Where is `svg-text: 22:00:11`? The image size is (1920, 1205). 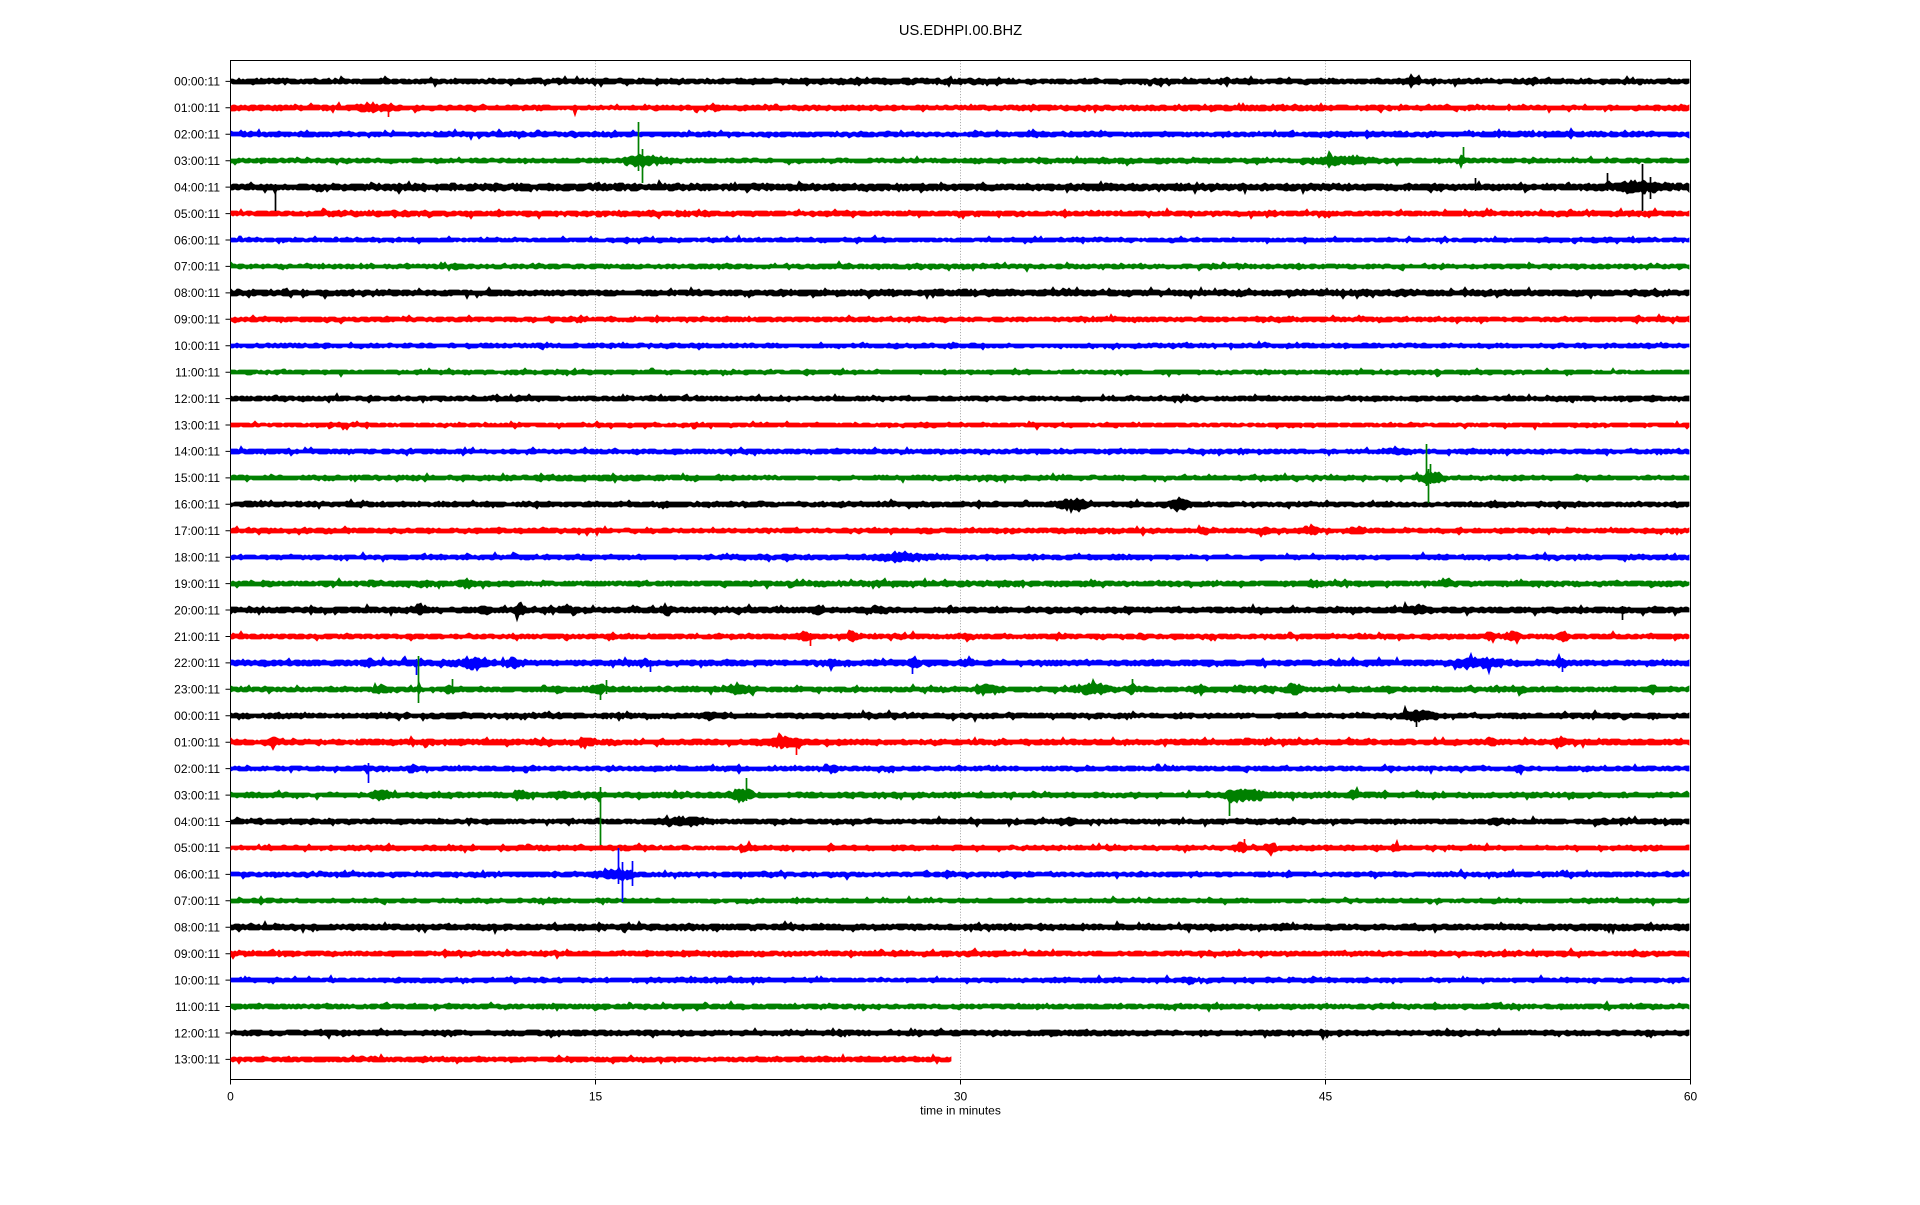
svg-text: 22:00:11 is located at coordinates (197, 663).